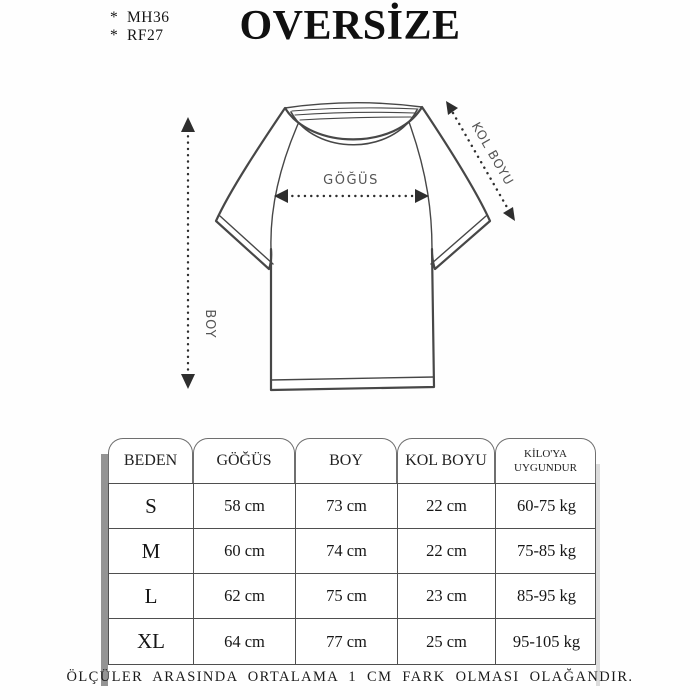 This screenshot has height=700, width=700. I want to click on cell-m-kilo: 75-85 kg, so click(546, 551).